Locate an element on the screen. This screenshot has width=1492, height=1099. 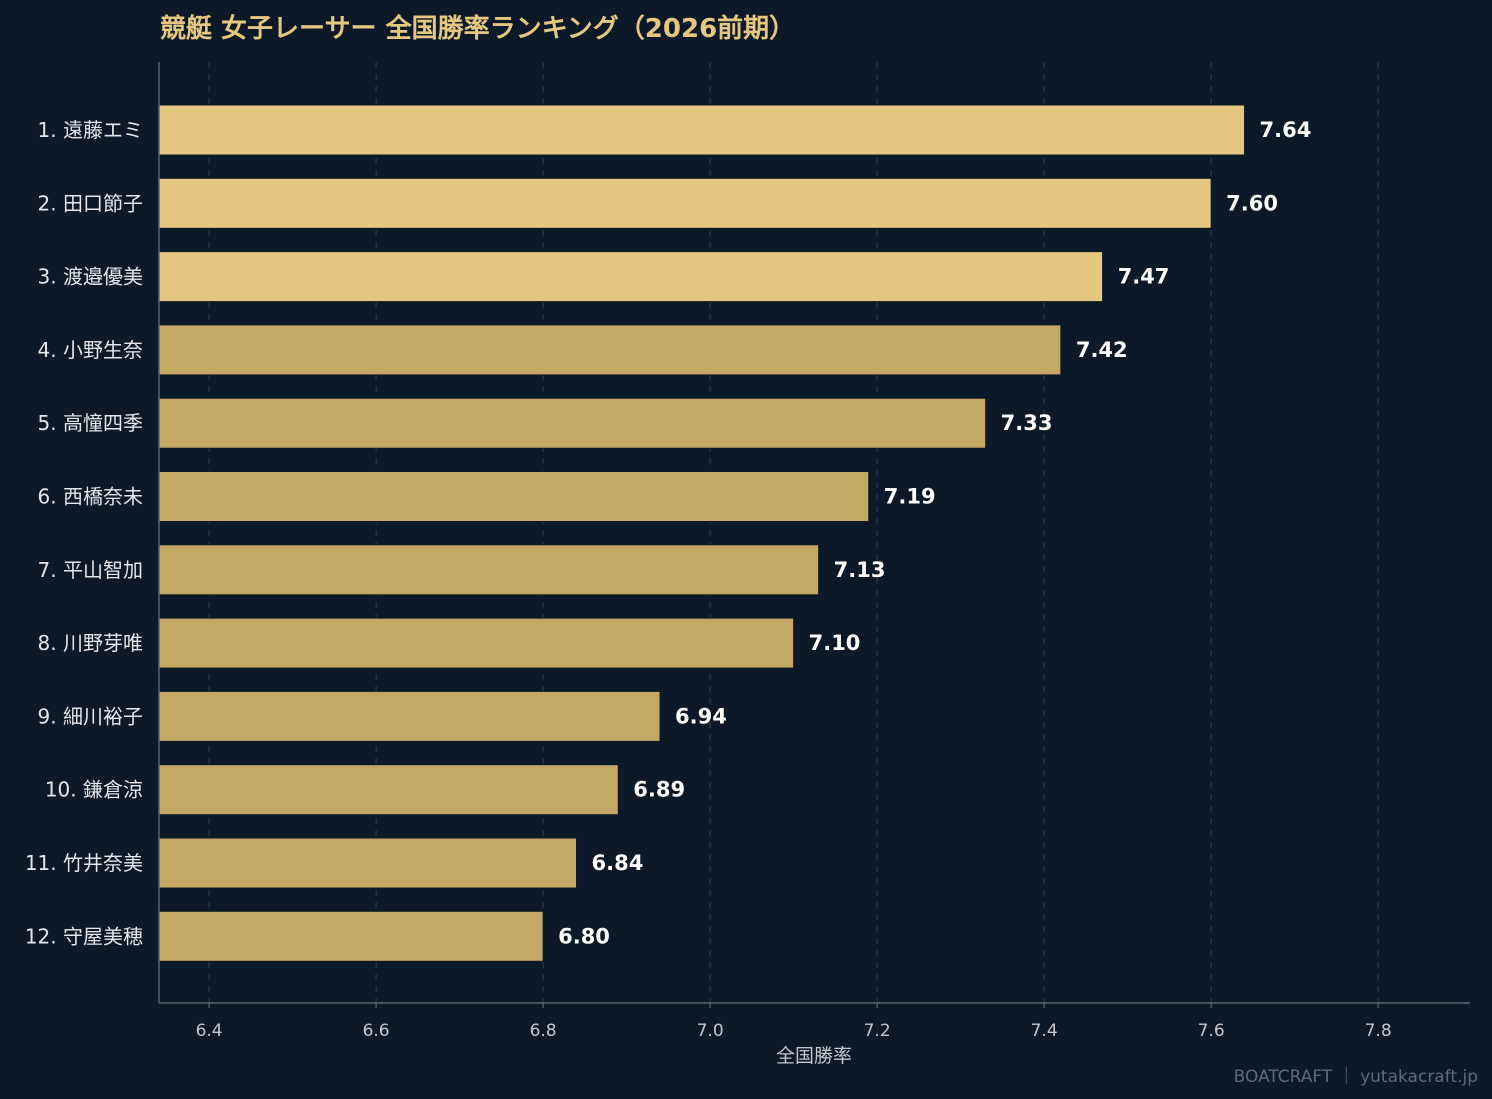
x-tick-label: 6.4 is located at coordinates (209, 1031).